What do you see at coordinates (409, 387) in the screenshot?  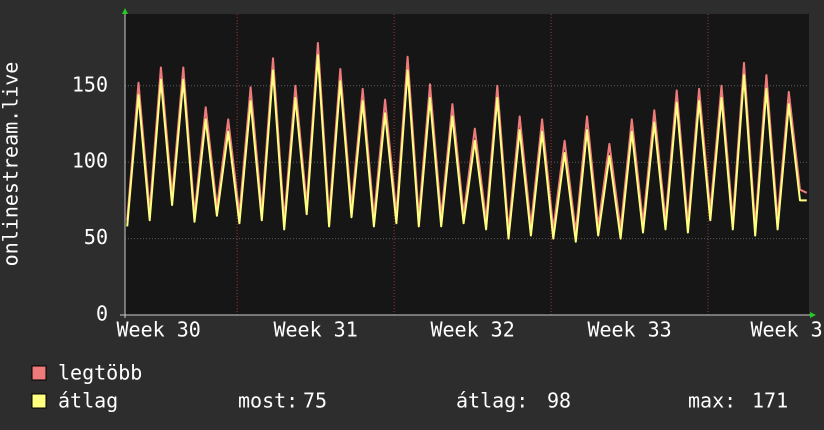 I see `legend: legtöbb átlag most: 75 átlag: 98 max: 171` at bounding box center [409, 387].